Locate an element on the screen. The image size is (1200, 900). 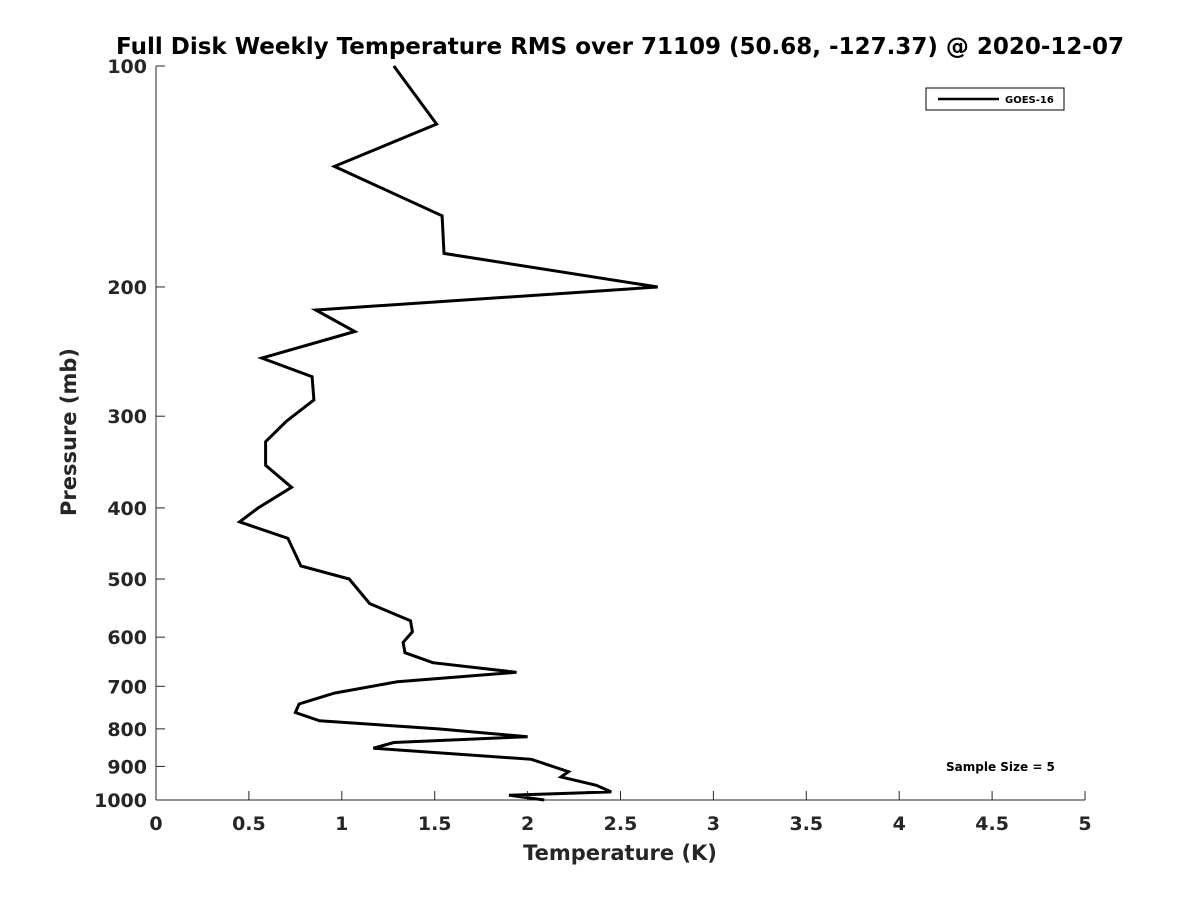
x-tick-label: 5 is located at coordinates (1084, 824).